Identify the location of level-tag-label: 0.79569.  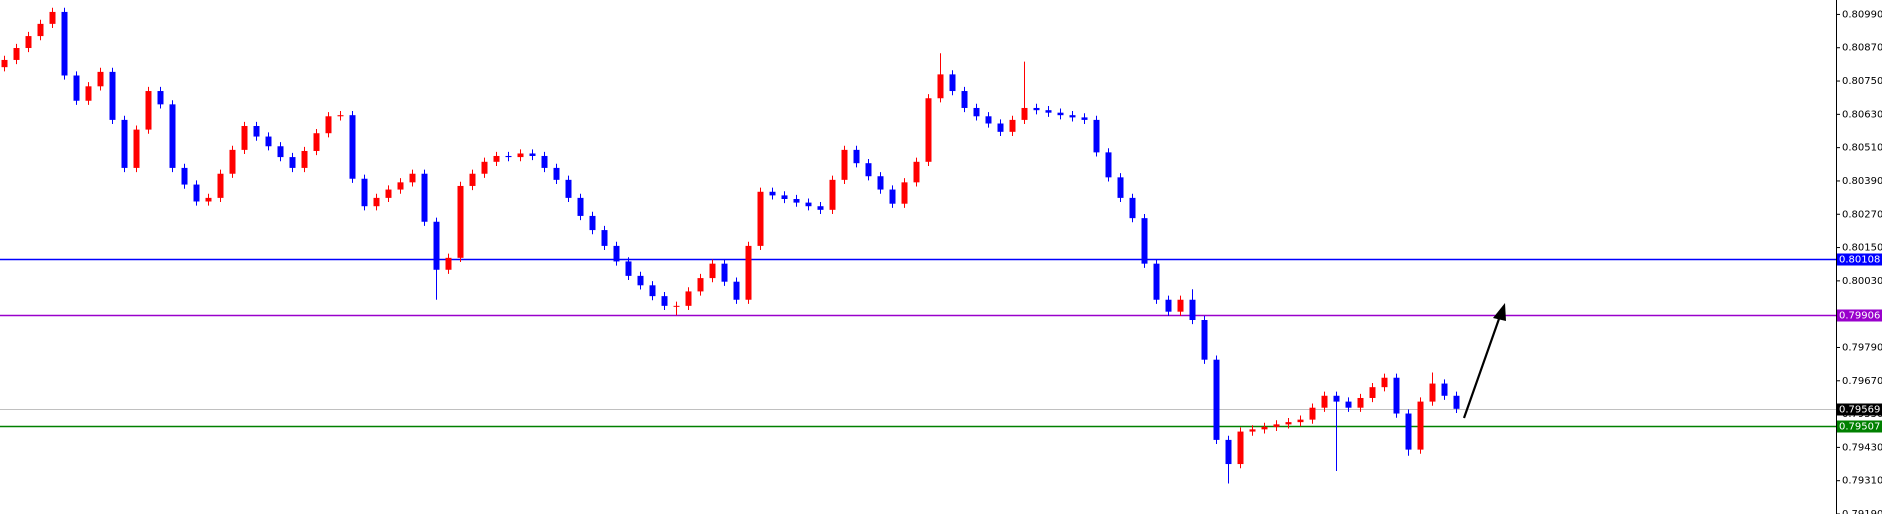
(1859, 410).